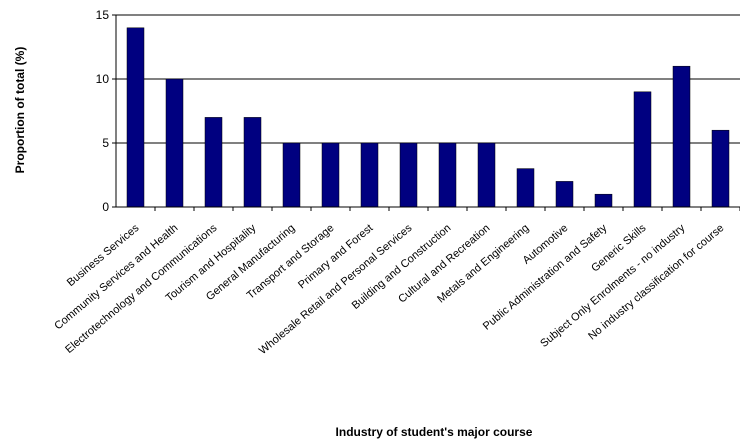 This screenshot has height=442, width=740. What do you see at coordinates (613, 286) in the screenshot?
I see `x-tick-label: Subject Only Enrolments - no industry` at bounding box center [613, 286].